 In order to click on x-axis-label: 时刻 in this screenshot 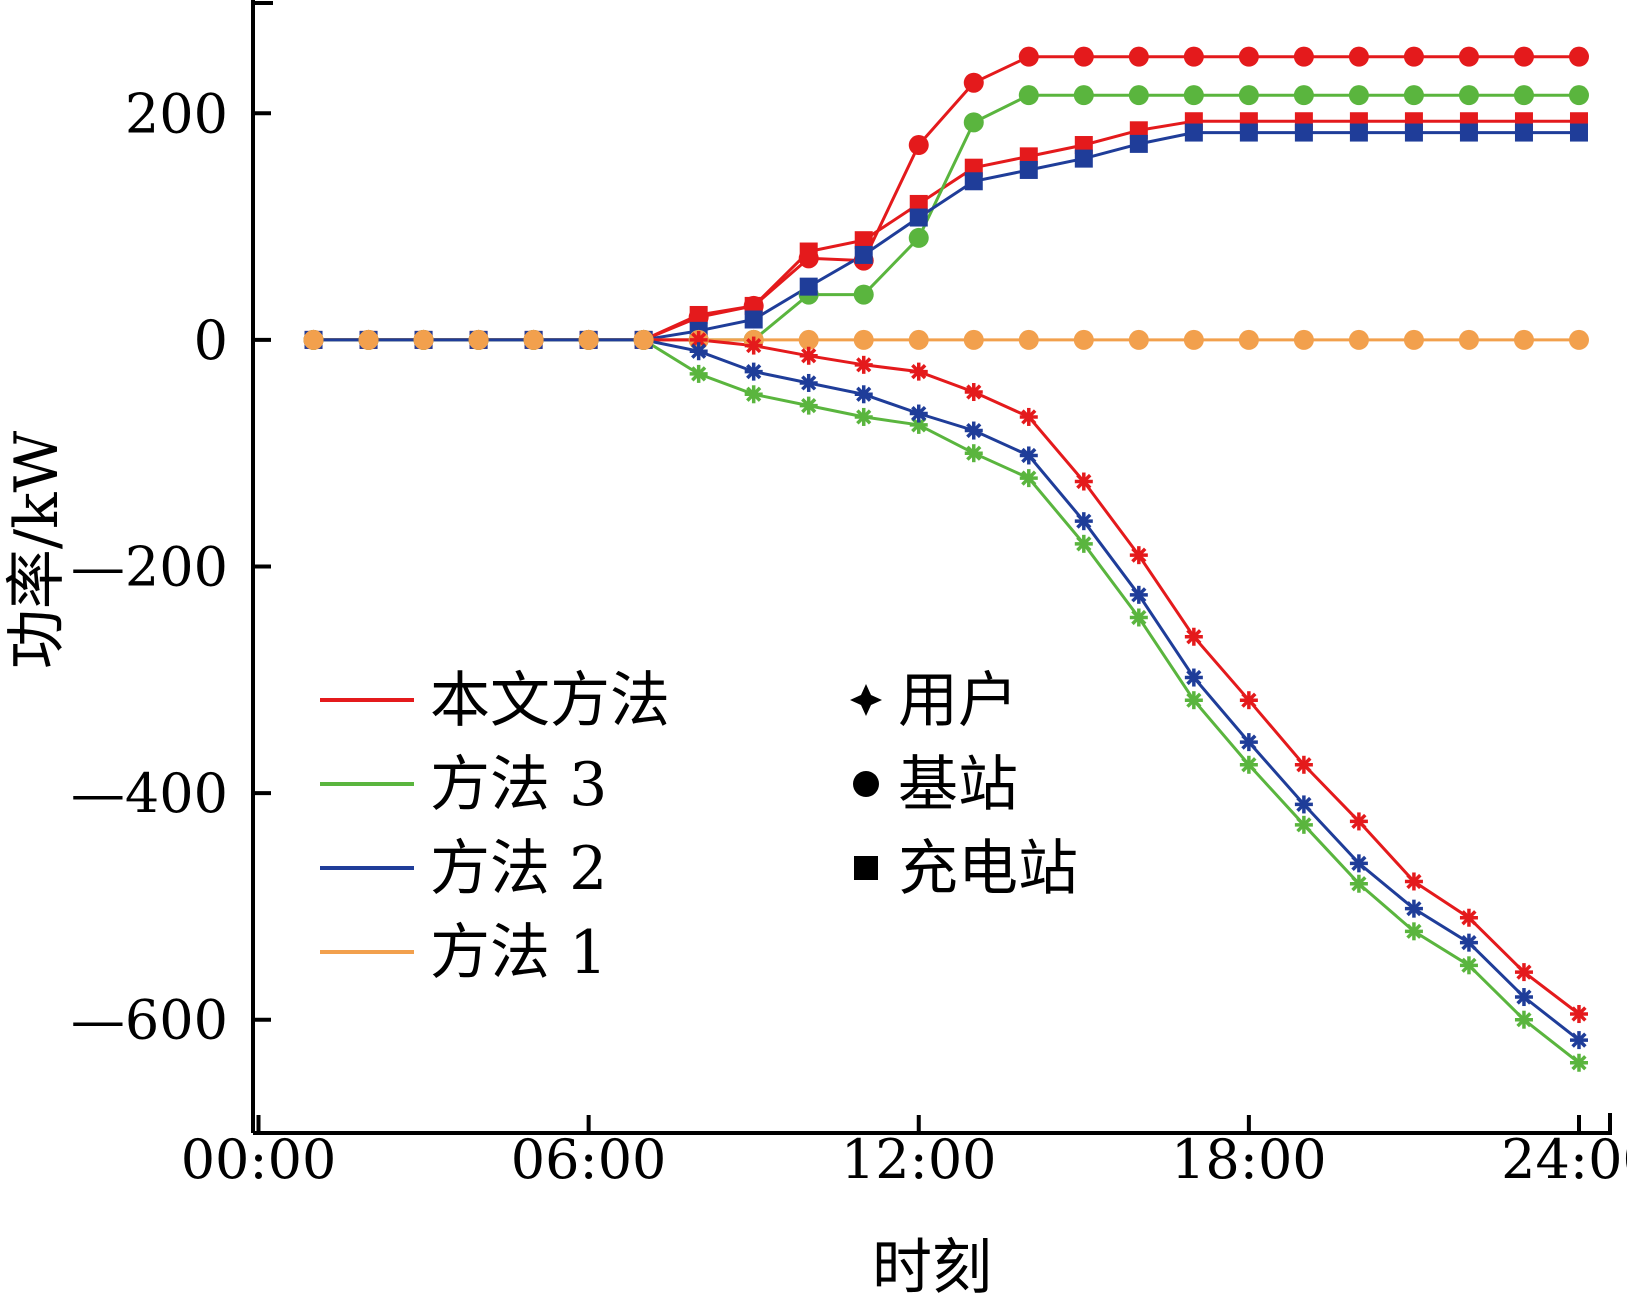, I will do `click(932, 1268)`.